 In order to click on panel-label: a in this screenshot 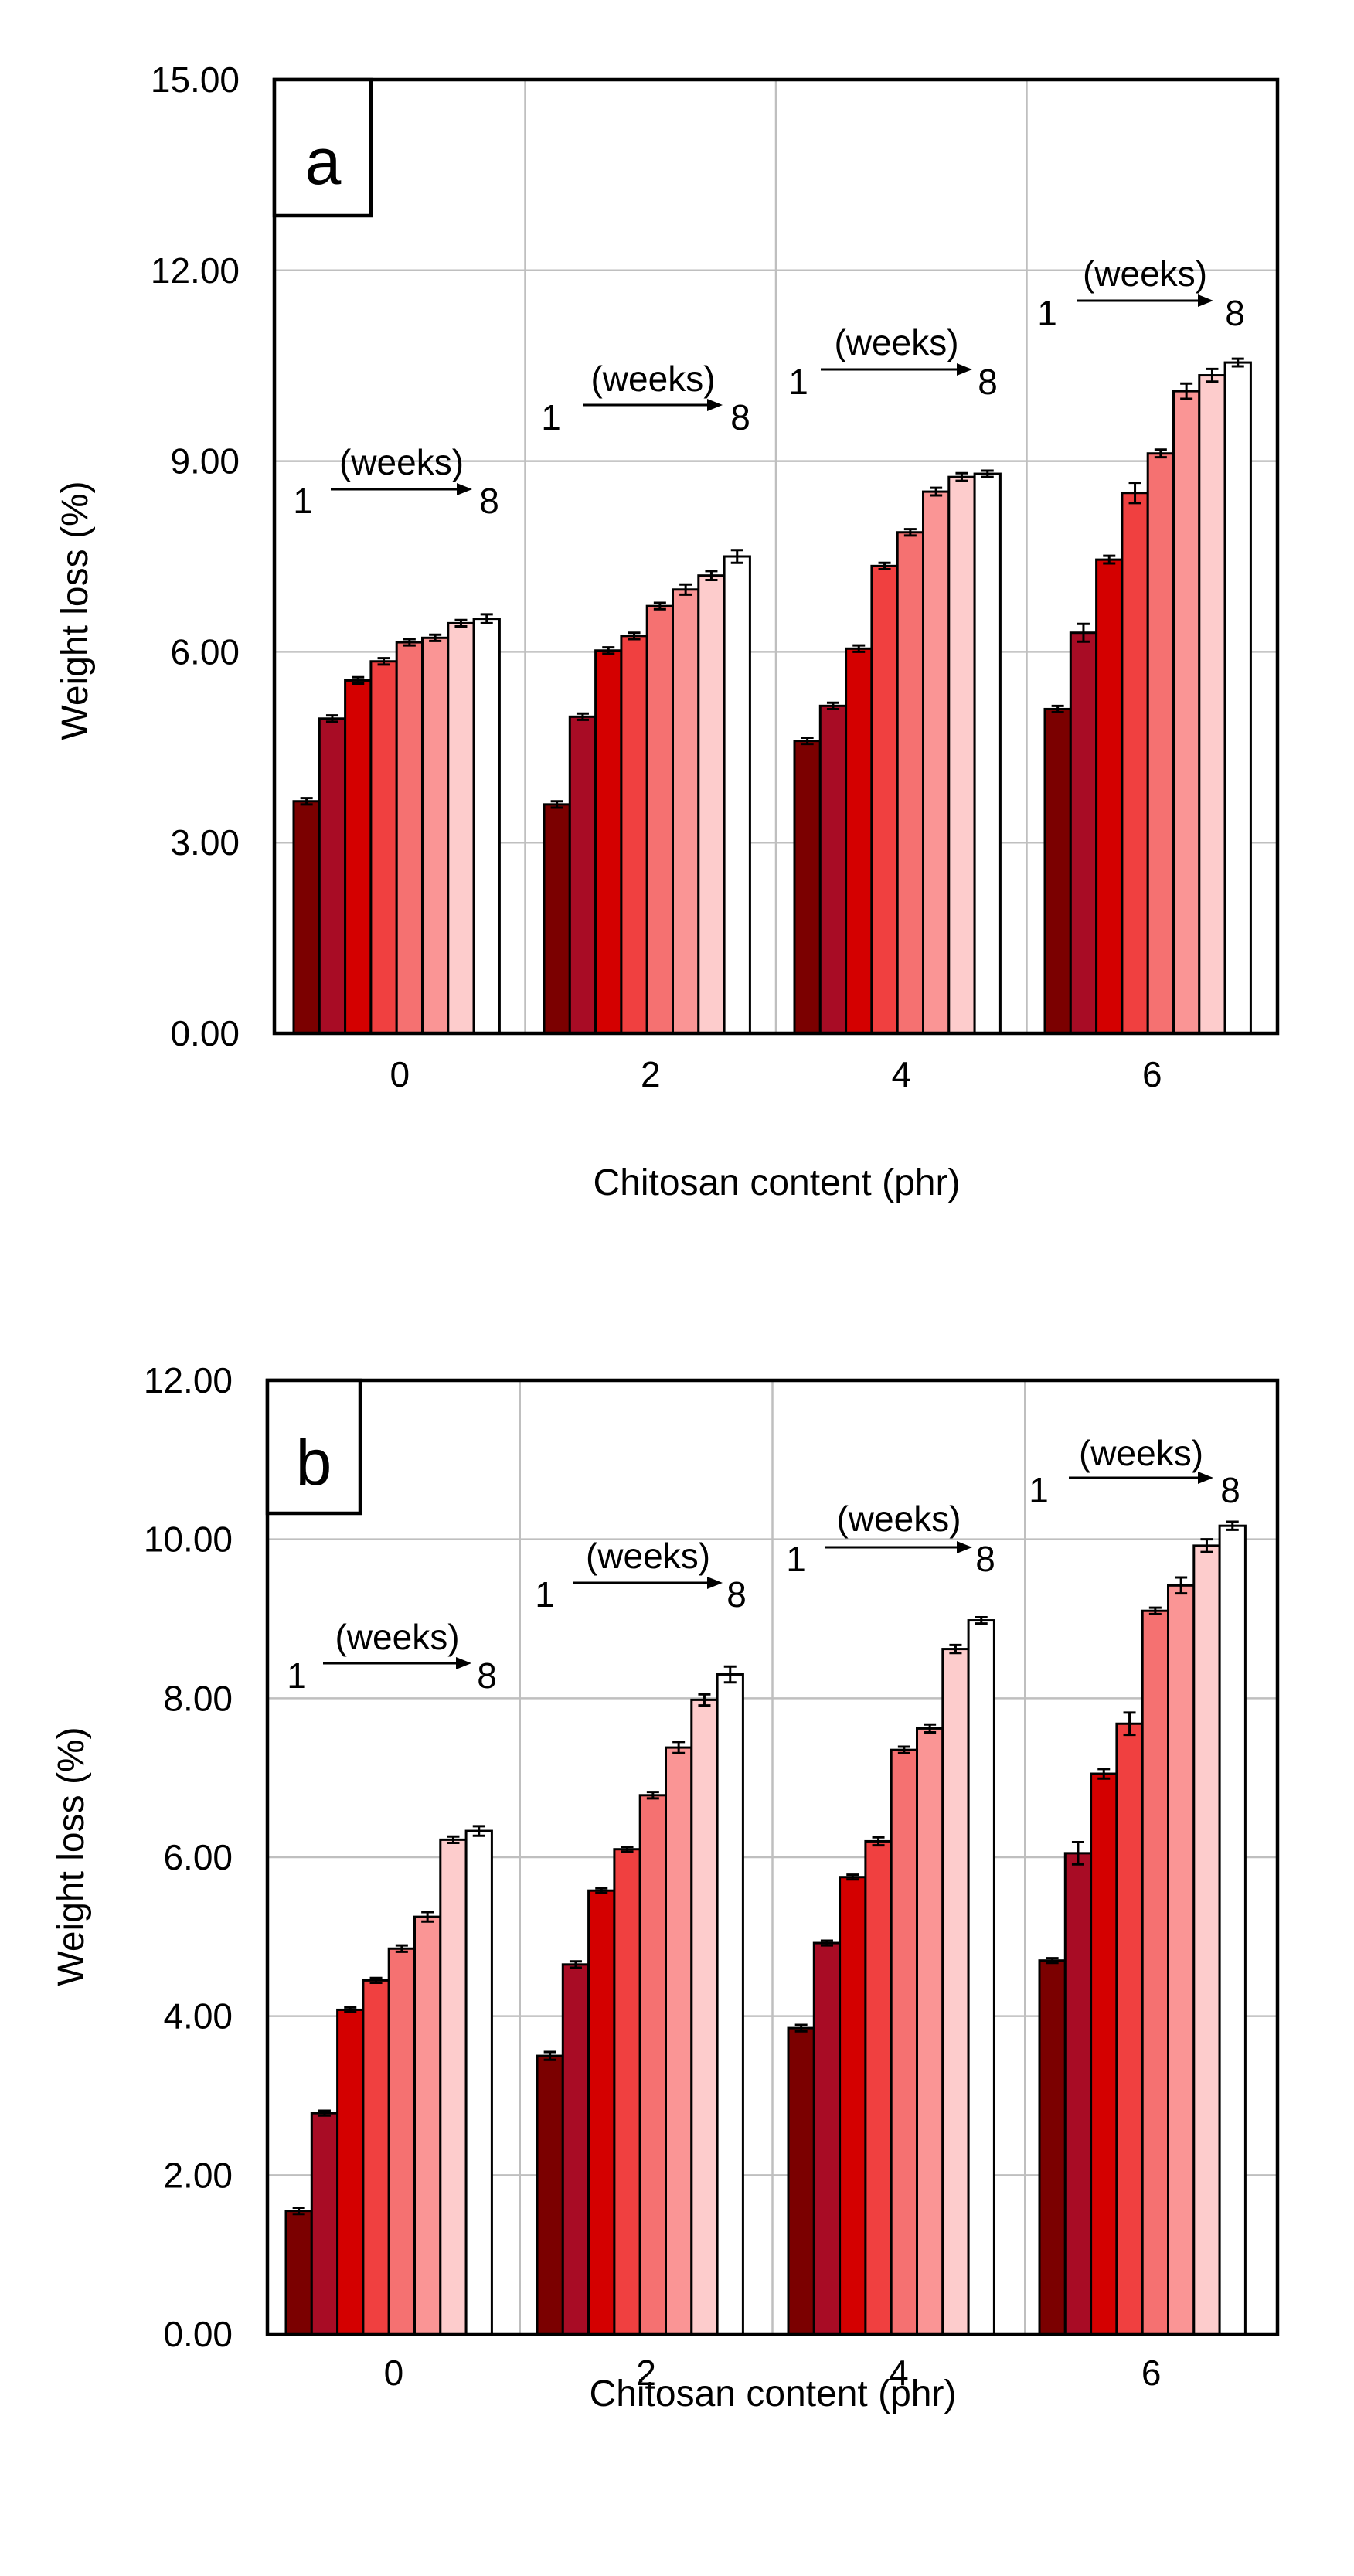, I will do `click(323, 161)`.